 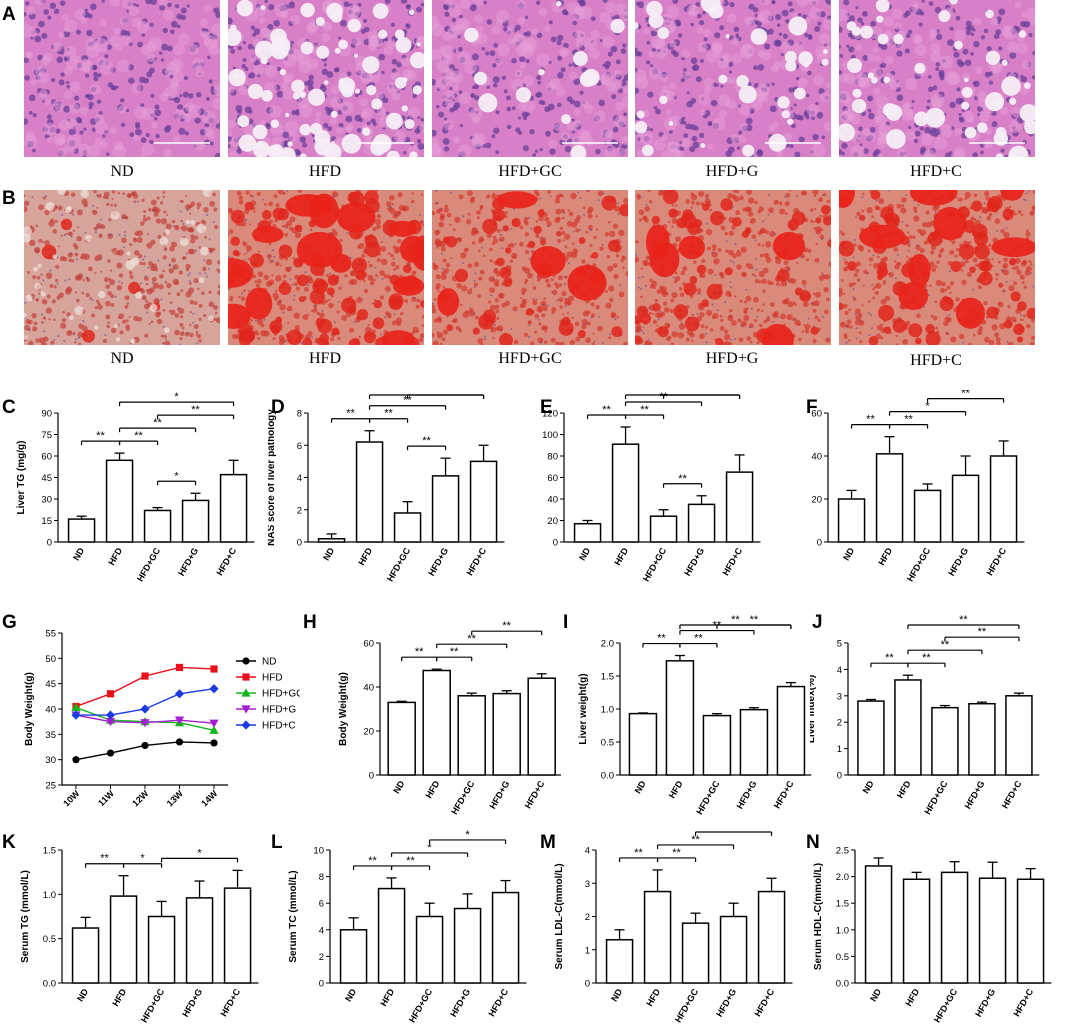 I want to click on y-tick-label: 2, so click(x=587, y=917).